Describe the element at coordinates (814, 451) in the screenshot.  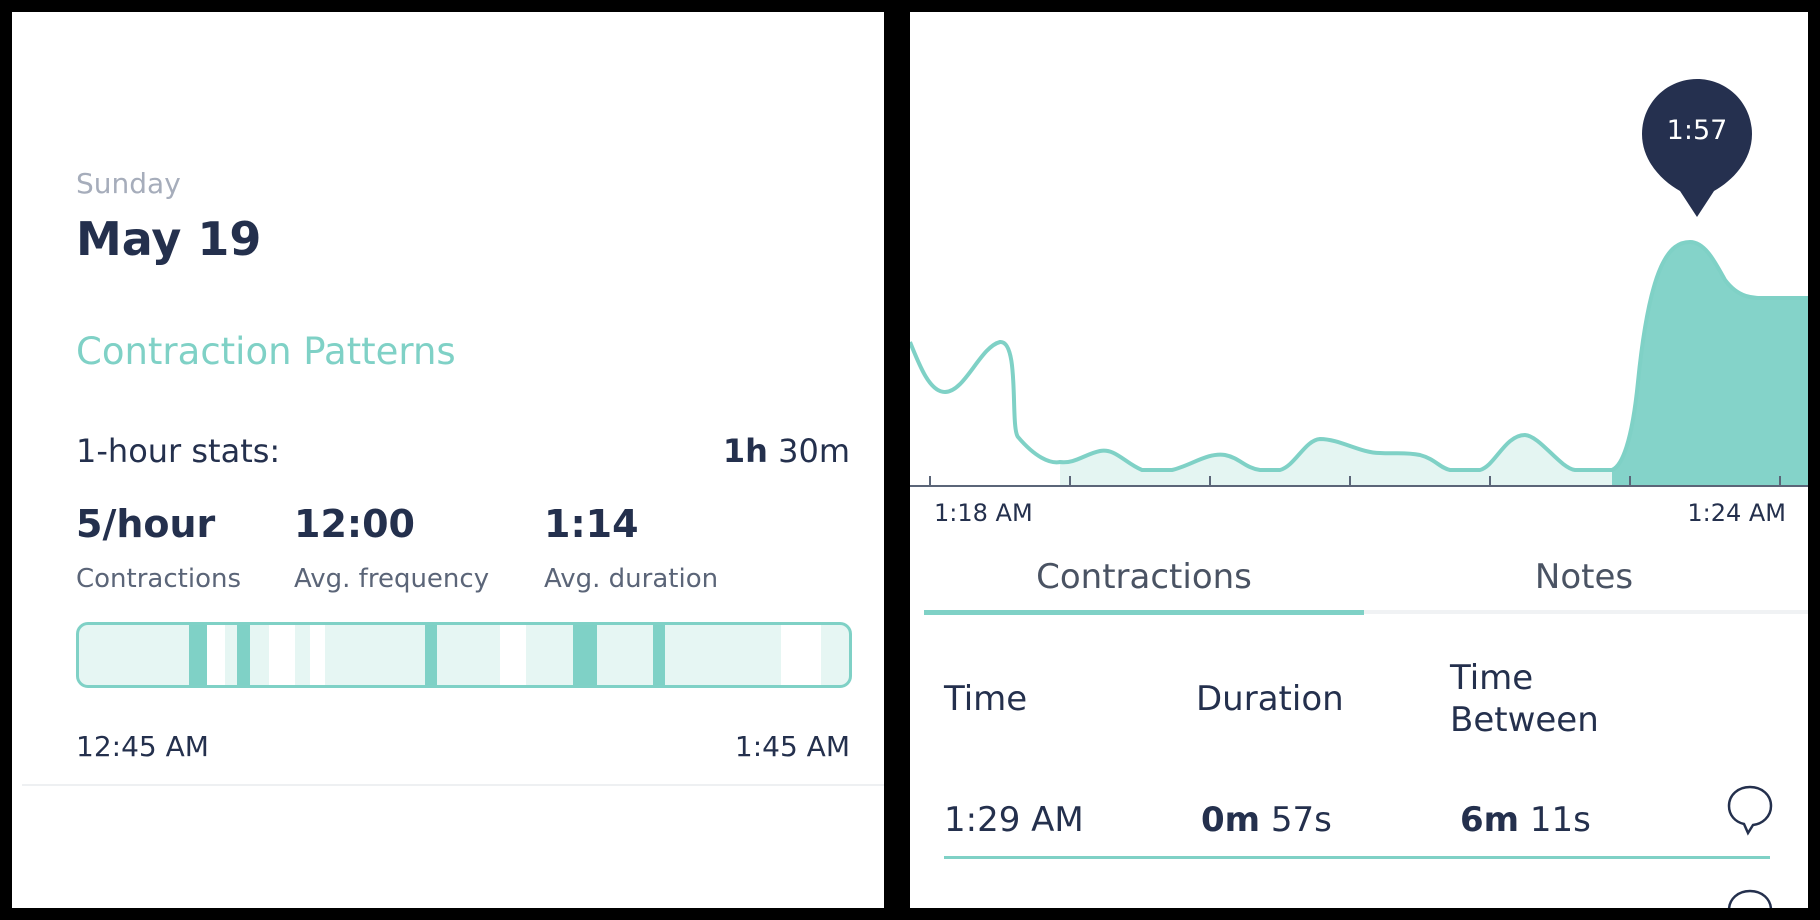
I see `stats-range-minutes: 30m` at that location.